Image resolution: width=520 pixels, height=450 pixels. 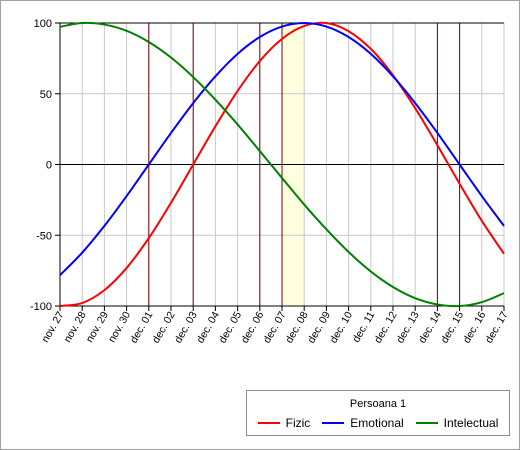 I want to click on legend-swatch-emotional, so click(x=333, y=423).